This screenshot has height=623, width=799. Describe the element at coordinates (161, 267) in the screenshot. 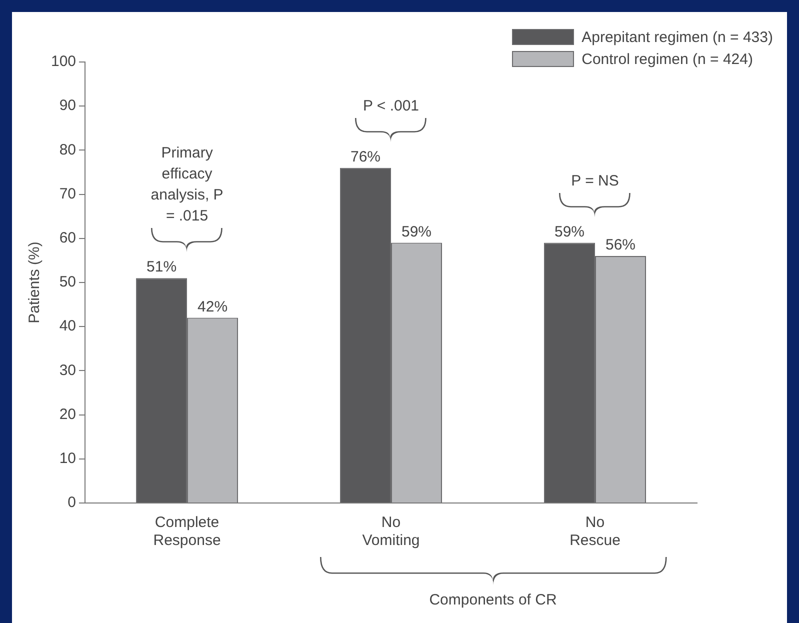

I see `data-label: 51%` at that location.